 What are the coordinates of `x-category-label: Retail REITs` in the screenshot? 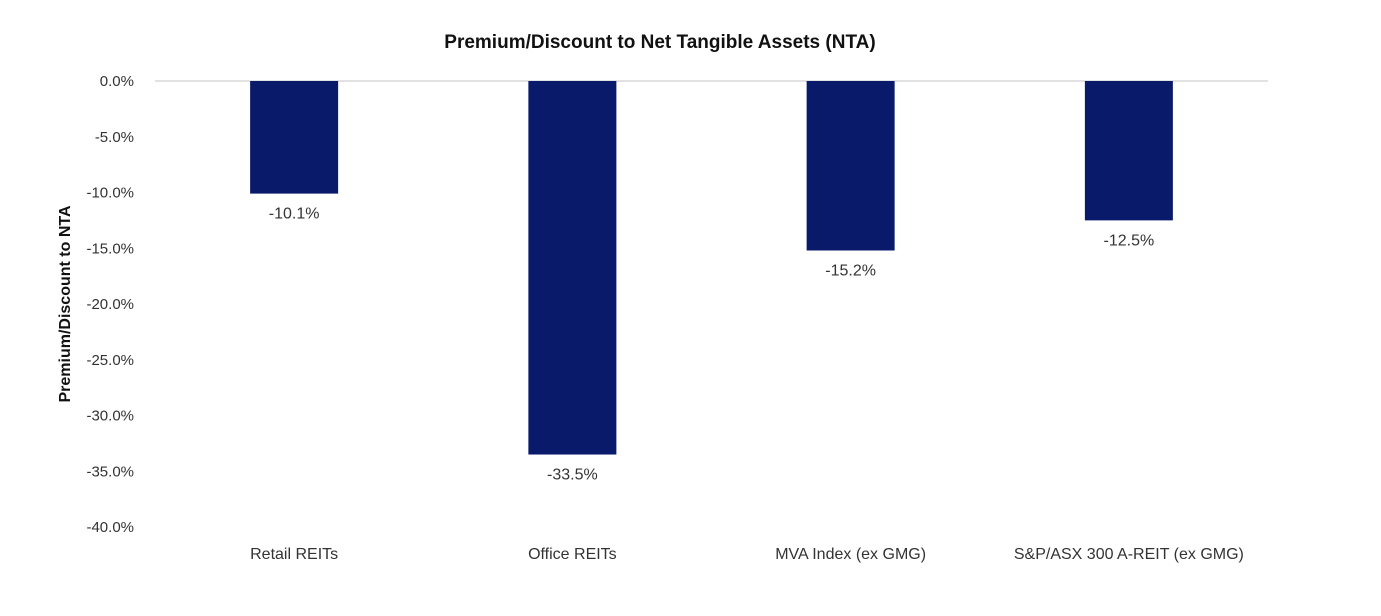 It's located at (294, 554).